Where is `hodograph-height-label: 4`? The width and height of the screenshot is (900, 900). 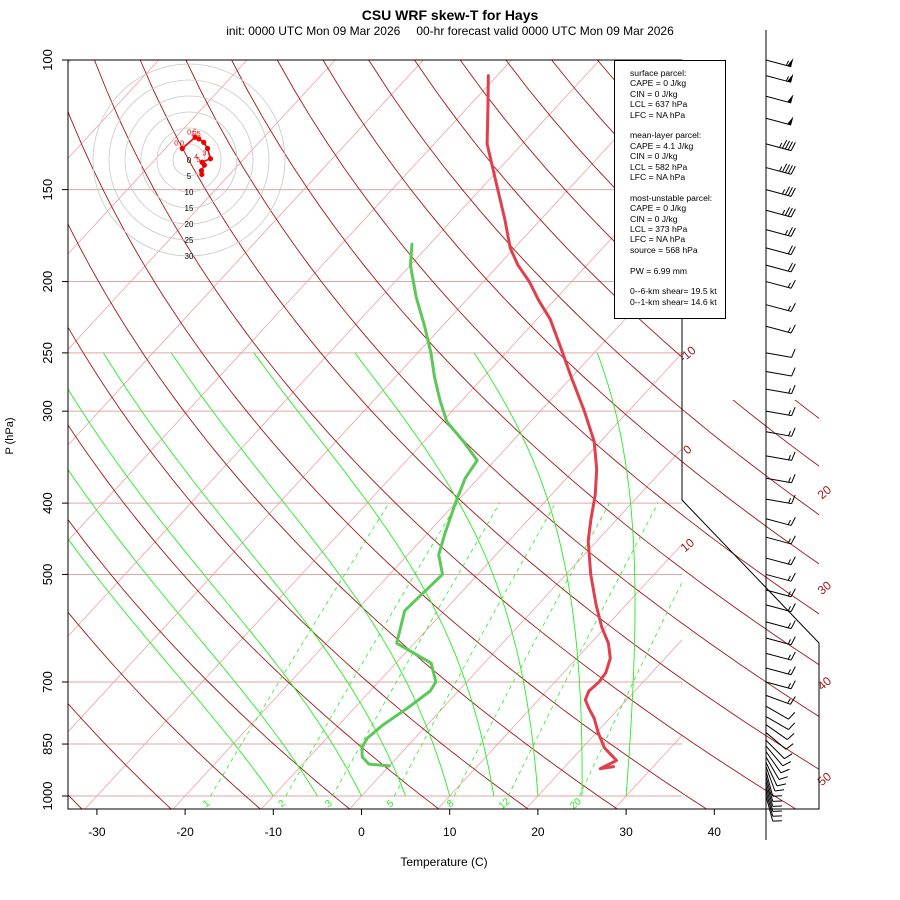
hodograph-height-label: 4 is located at coordinates (196, 157).